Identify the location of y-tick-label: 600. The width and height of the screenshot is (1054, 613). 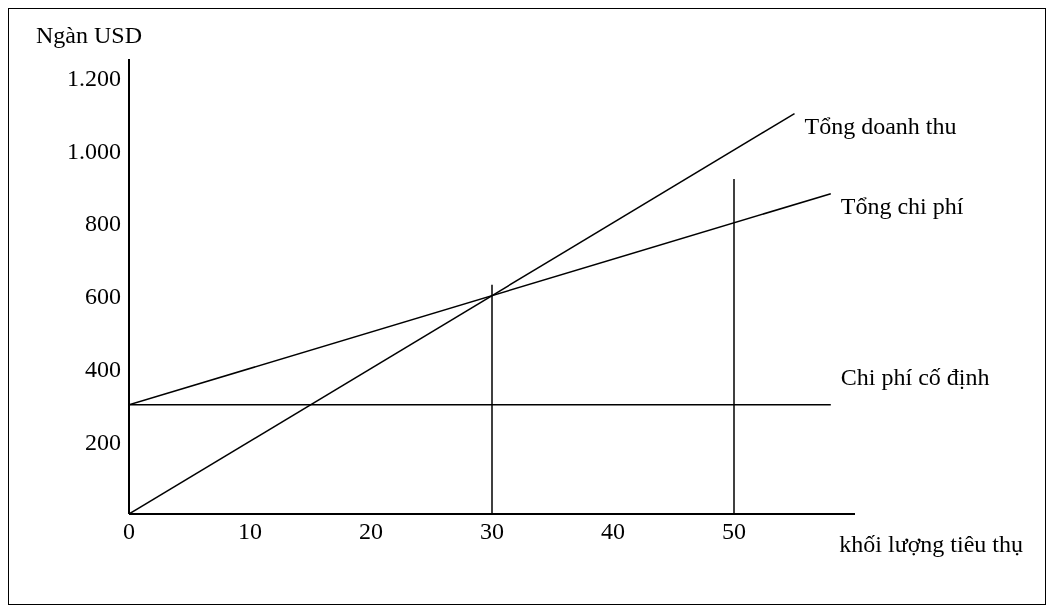
(103, 296).